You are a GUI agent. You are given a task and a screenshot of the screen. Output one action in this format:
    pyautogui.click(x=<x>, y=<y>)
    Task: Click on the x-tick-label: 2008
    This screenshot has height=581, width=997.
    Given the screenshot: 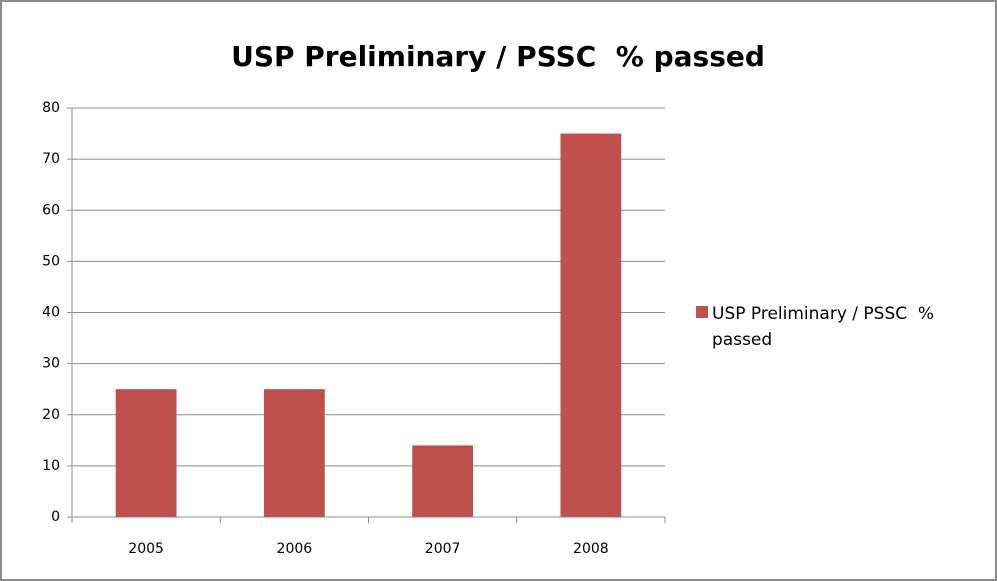 What is the action you would take?
    pyautogui.click(x=591, y=549)
    